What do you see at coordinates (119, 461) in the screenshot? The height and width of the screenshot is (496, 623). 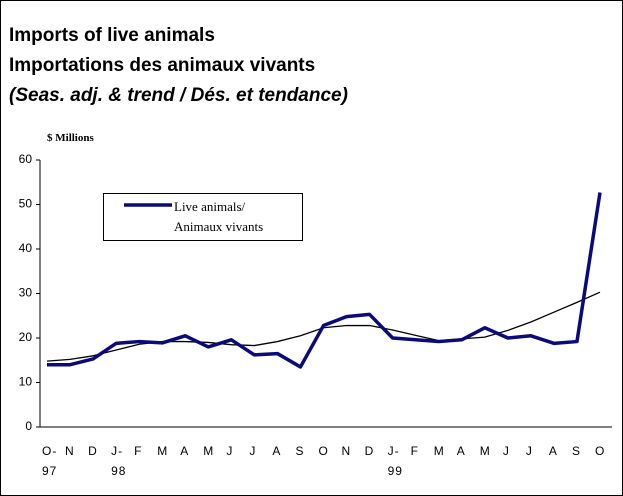 I see `x-tick-label: J- 98` at bounding box center [119, 461].